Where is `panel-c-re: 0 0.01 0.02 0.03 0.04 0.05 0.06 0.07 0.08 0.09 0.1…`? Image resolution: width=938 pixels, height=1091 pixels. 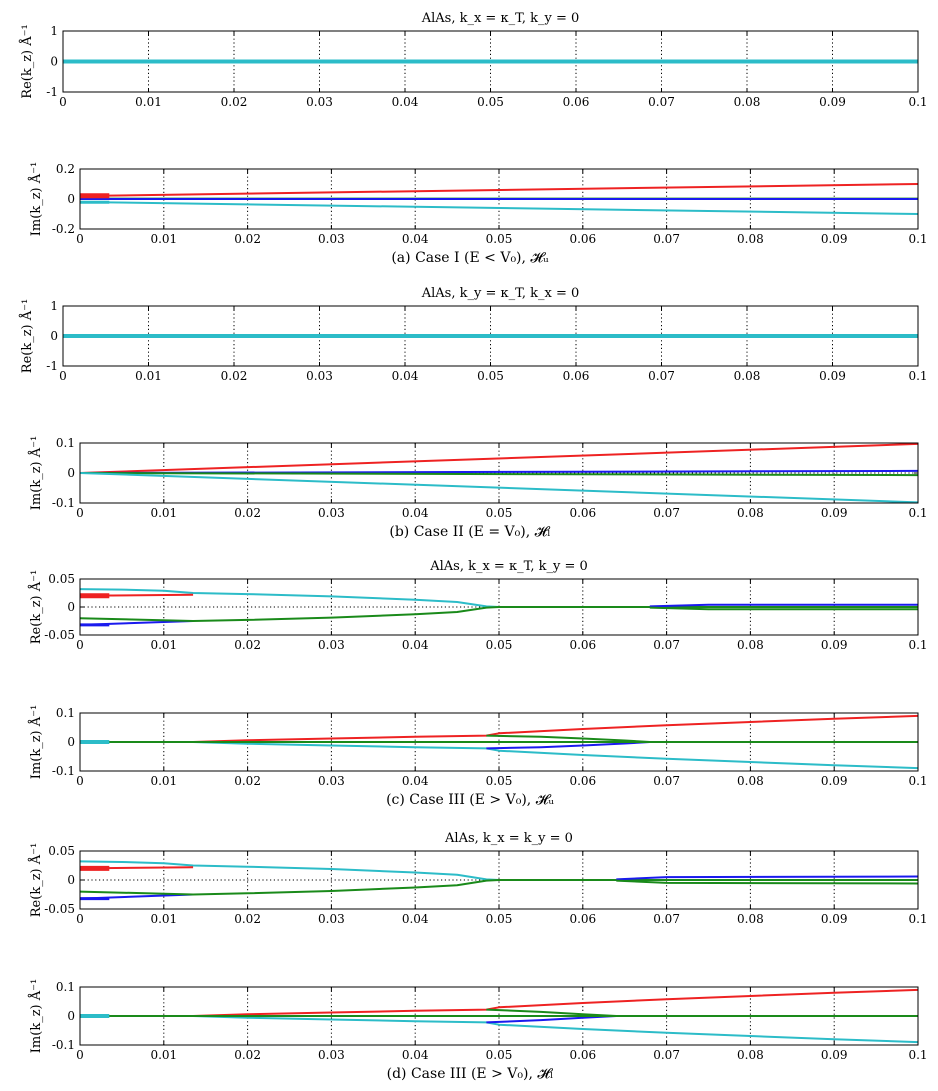 panel-c-re: 0 0.01 0.02 0.03 0.04 0.05 0.06 0.07 0.08 0.09 0.1… is located at coordinates (478, 605).